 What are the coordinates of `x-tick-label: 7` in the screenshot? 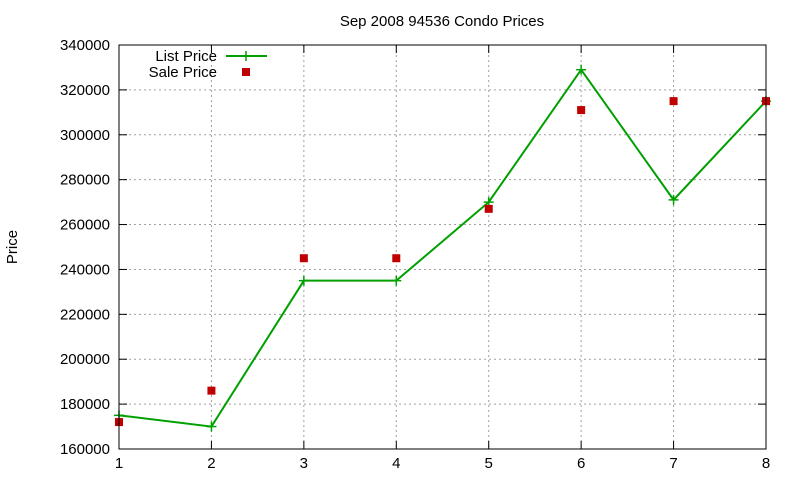 It's located at (673, 463).